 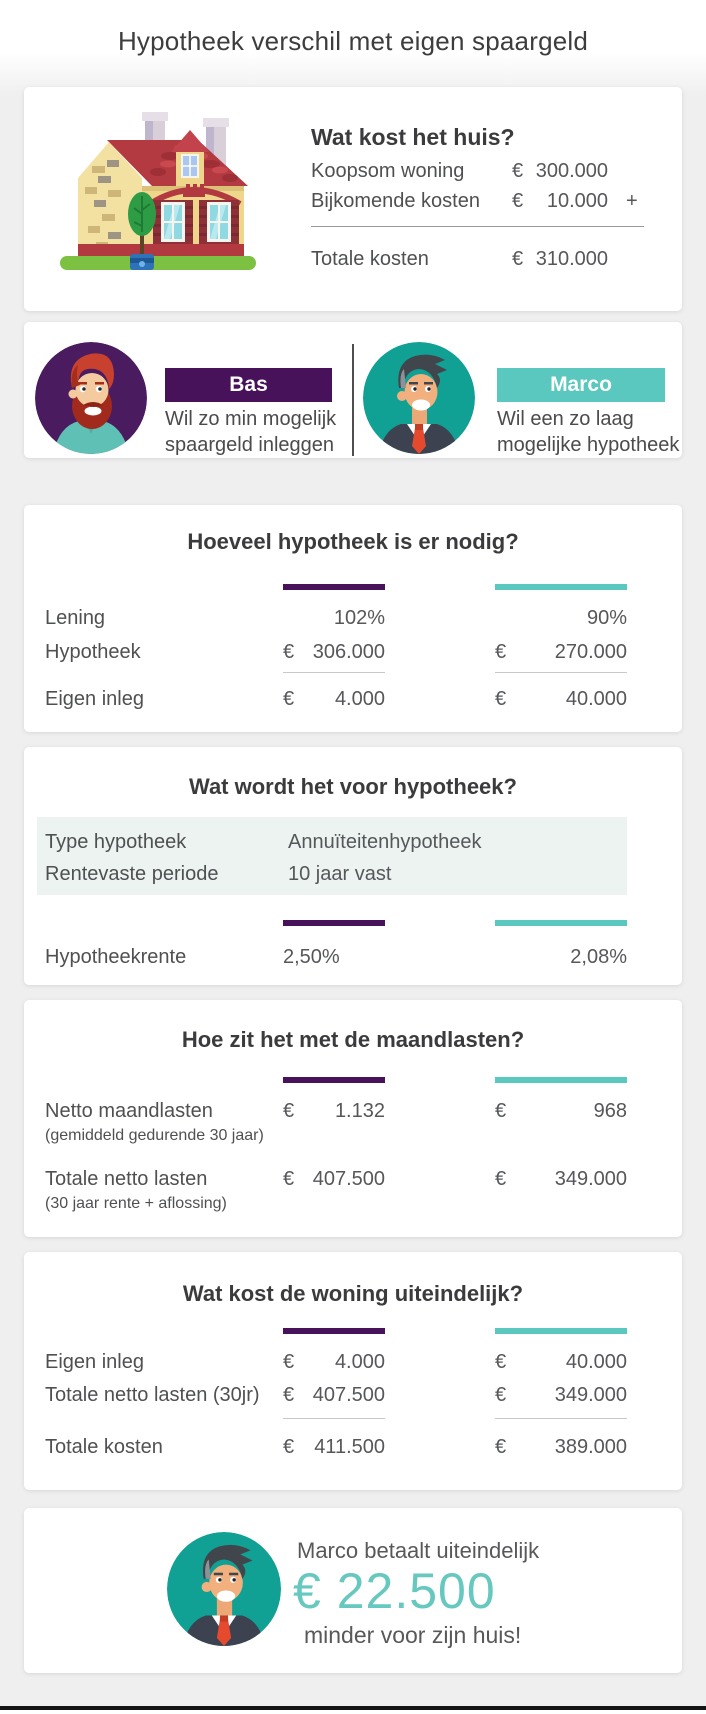 What do you see at coordinates (93, 652) in the screenshot?
I see `label-hypotheek: Hypotheek` at bounding box center [93, 652].